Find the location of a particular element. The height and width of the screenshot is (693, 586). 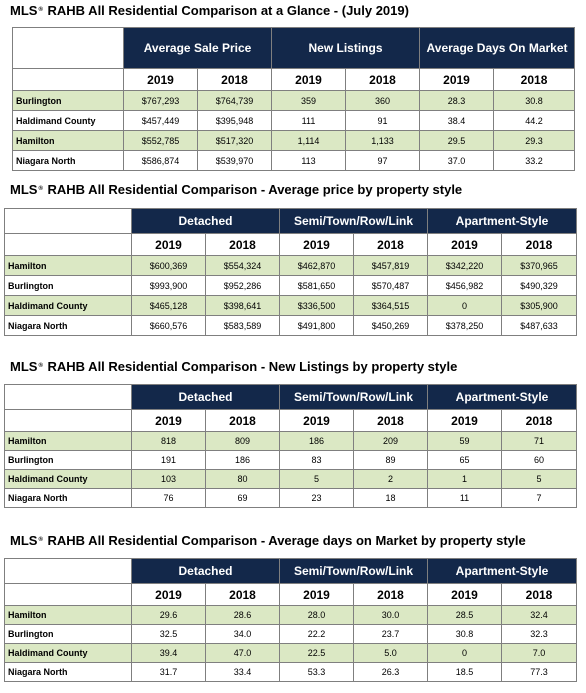

table-cell: 2 is located at coordinates (390, 479).